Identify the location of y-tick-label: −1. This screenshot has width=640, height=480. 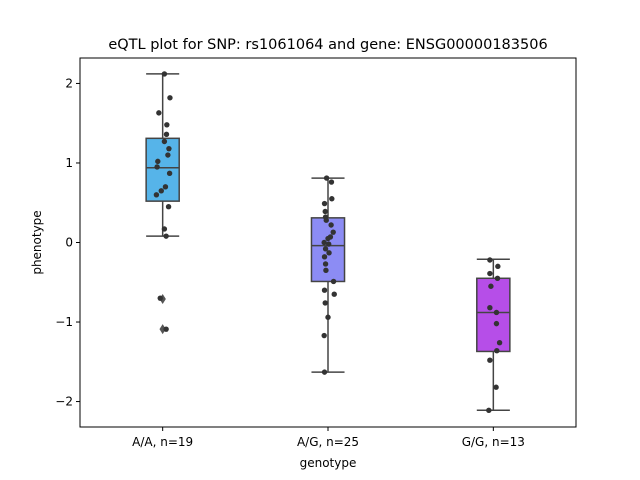
(64, 322).